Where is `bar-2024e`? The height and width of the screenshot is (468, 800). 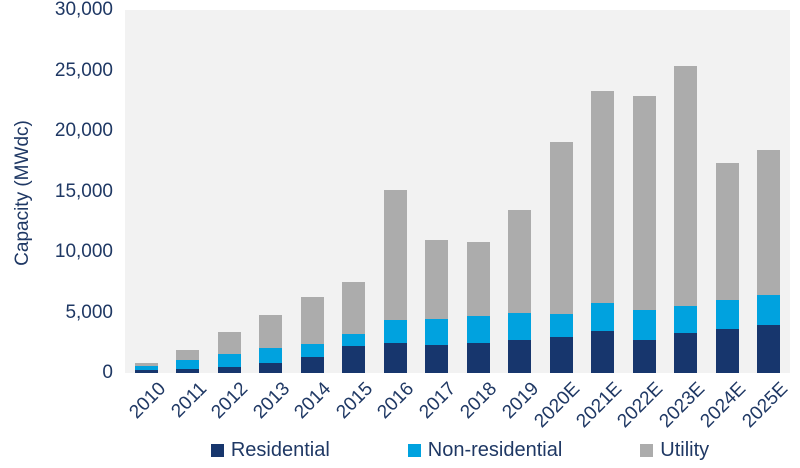
bar-2024e is located at coordinates (727, 268).